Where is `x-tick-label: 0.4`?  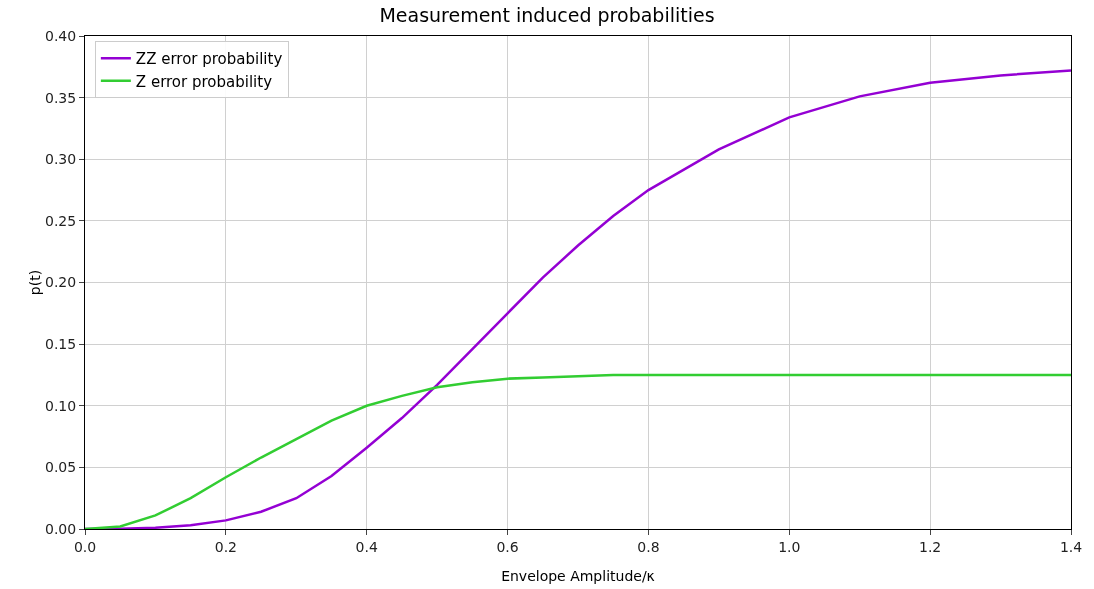 x-tick-label: 0.4 is located at coordinates (366, 546).